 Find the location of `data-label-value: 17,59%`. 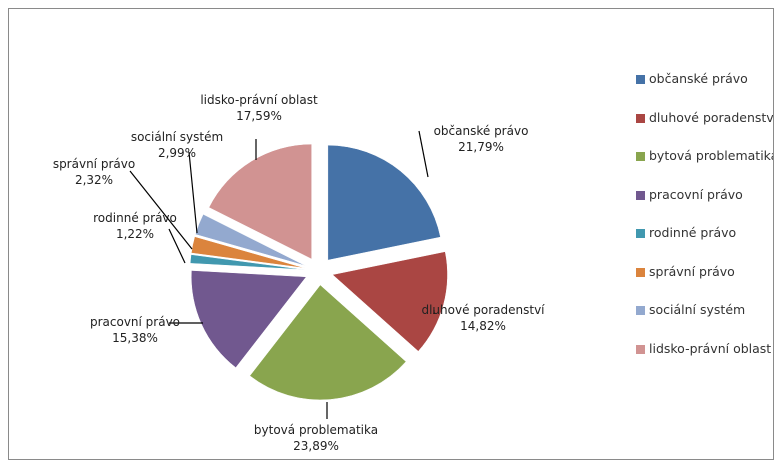

data-label-value: 17,59% is located at coordinates (259, 116).